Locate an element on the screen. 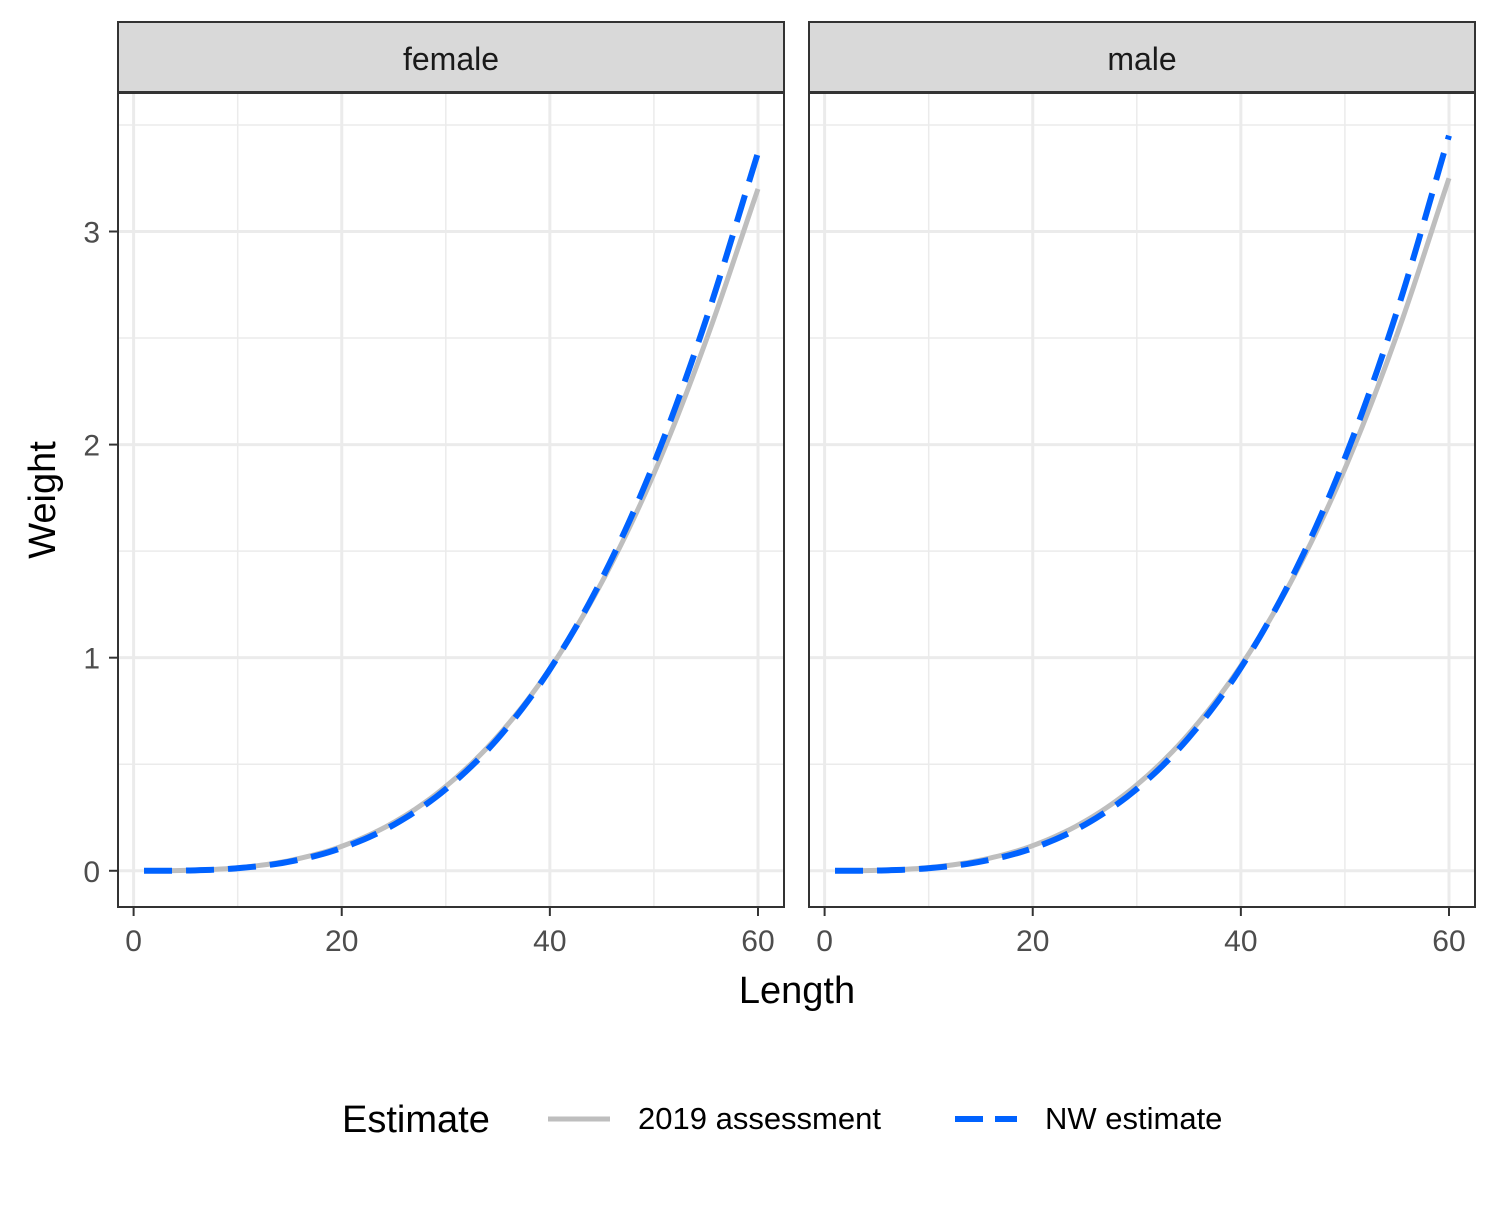  x-axis-title: Length is located at coordinates (797, 991).